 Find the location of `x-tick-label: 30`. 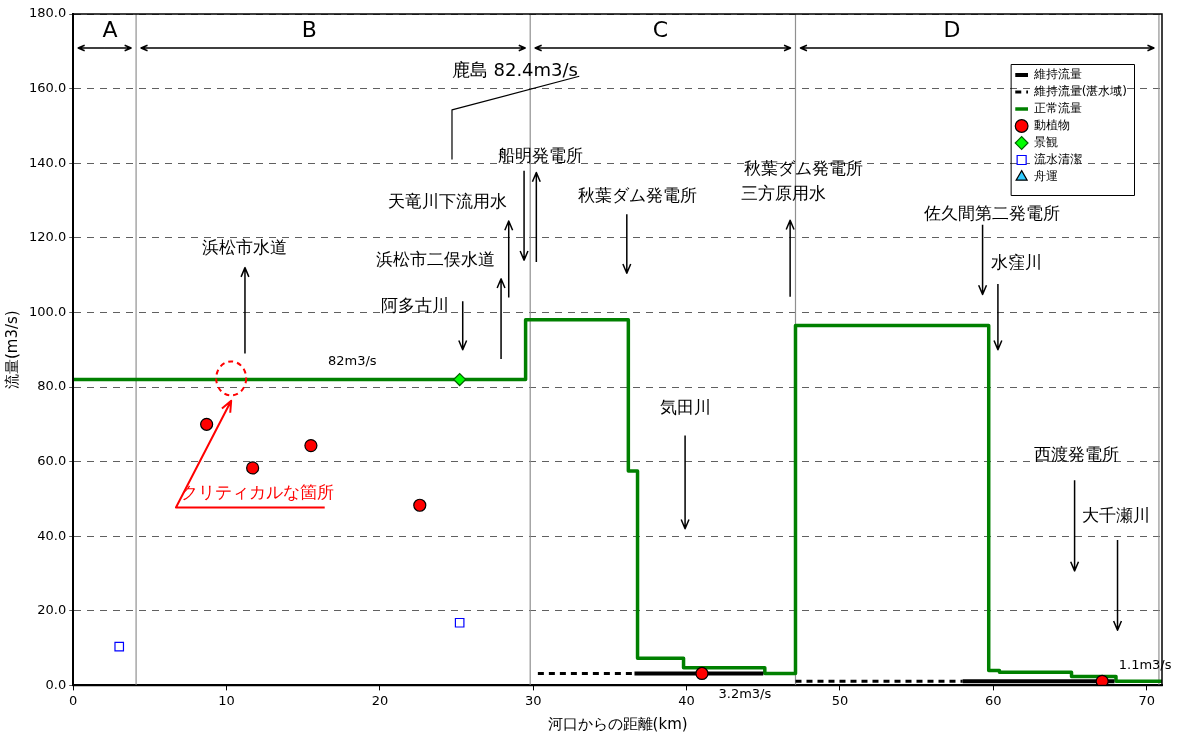

x-tick-label: 30 is located at coordinates (533, 700).